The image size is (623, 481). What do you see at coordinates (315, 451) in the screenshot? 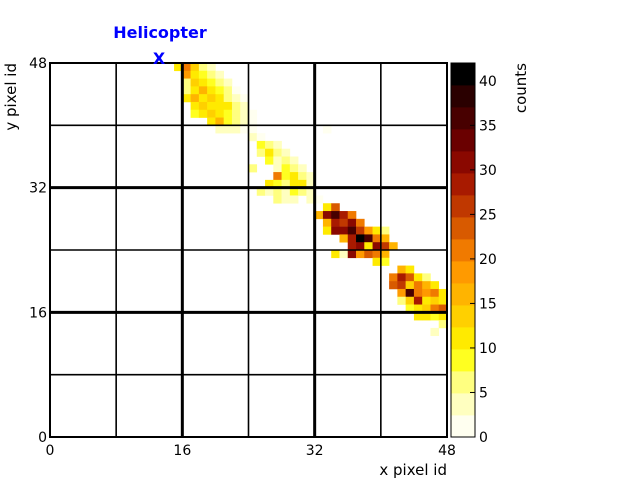
I see `x-tick-label: 32` at bounding box center [315, 451].